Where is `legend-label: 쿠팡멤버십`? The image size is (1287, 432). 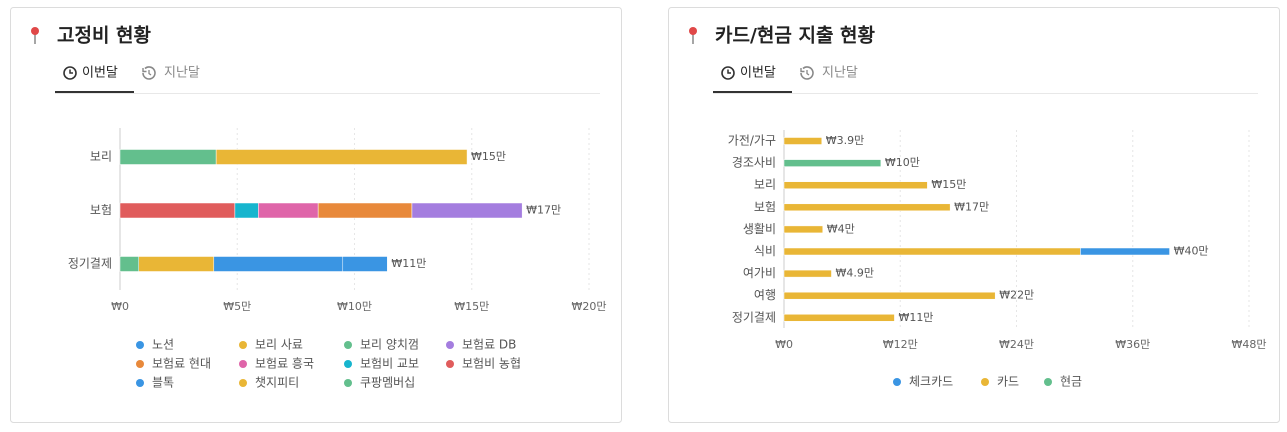
legend-label: 쿠팡멤버십 is located at coordinates (387, 383).